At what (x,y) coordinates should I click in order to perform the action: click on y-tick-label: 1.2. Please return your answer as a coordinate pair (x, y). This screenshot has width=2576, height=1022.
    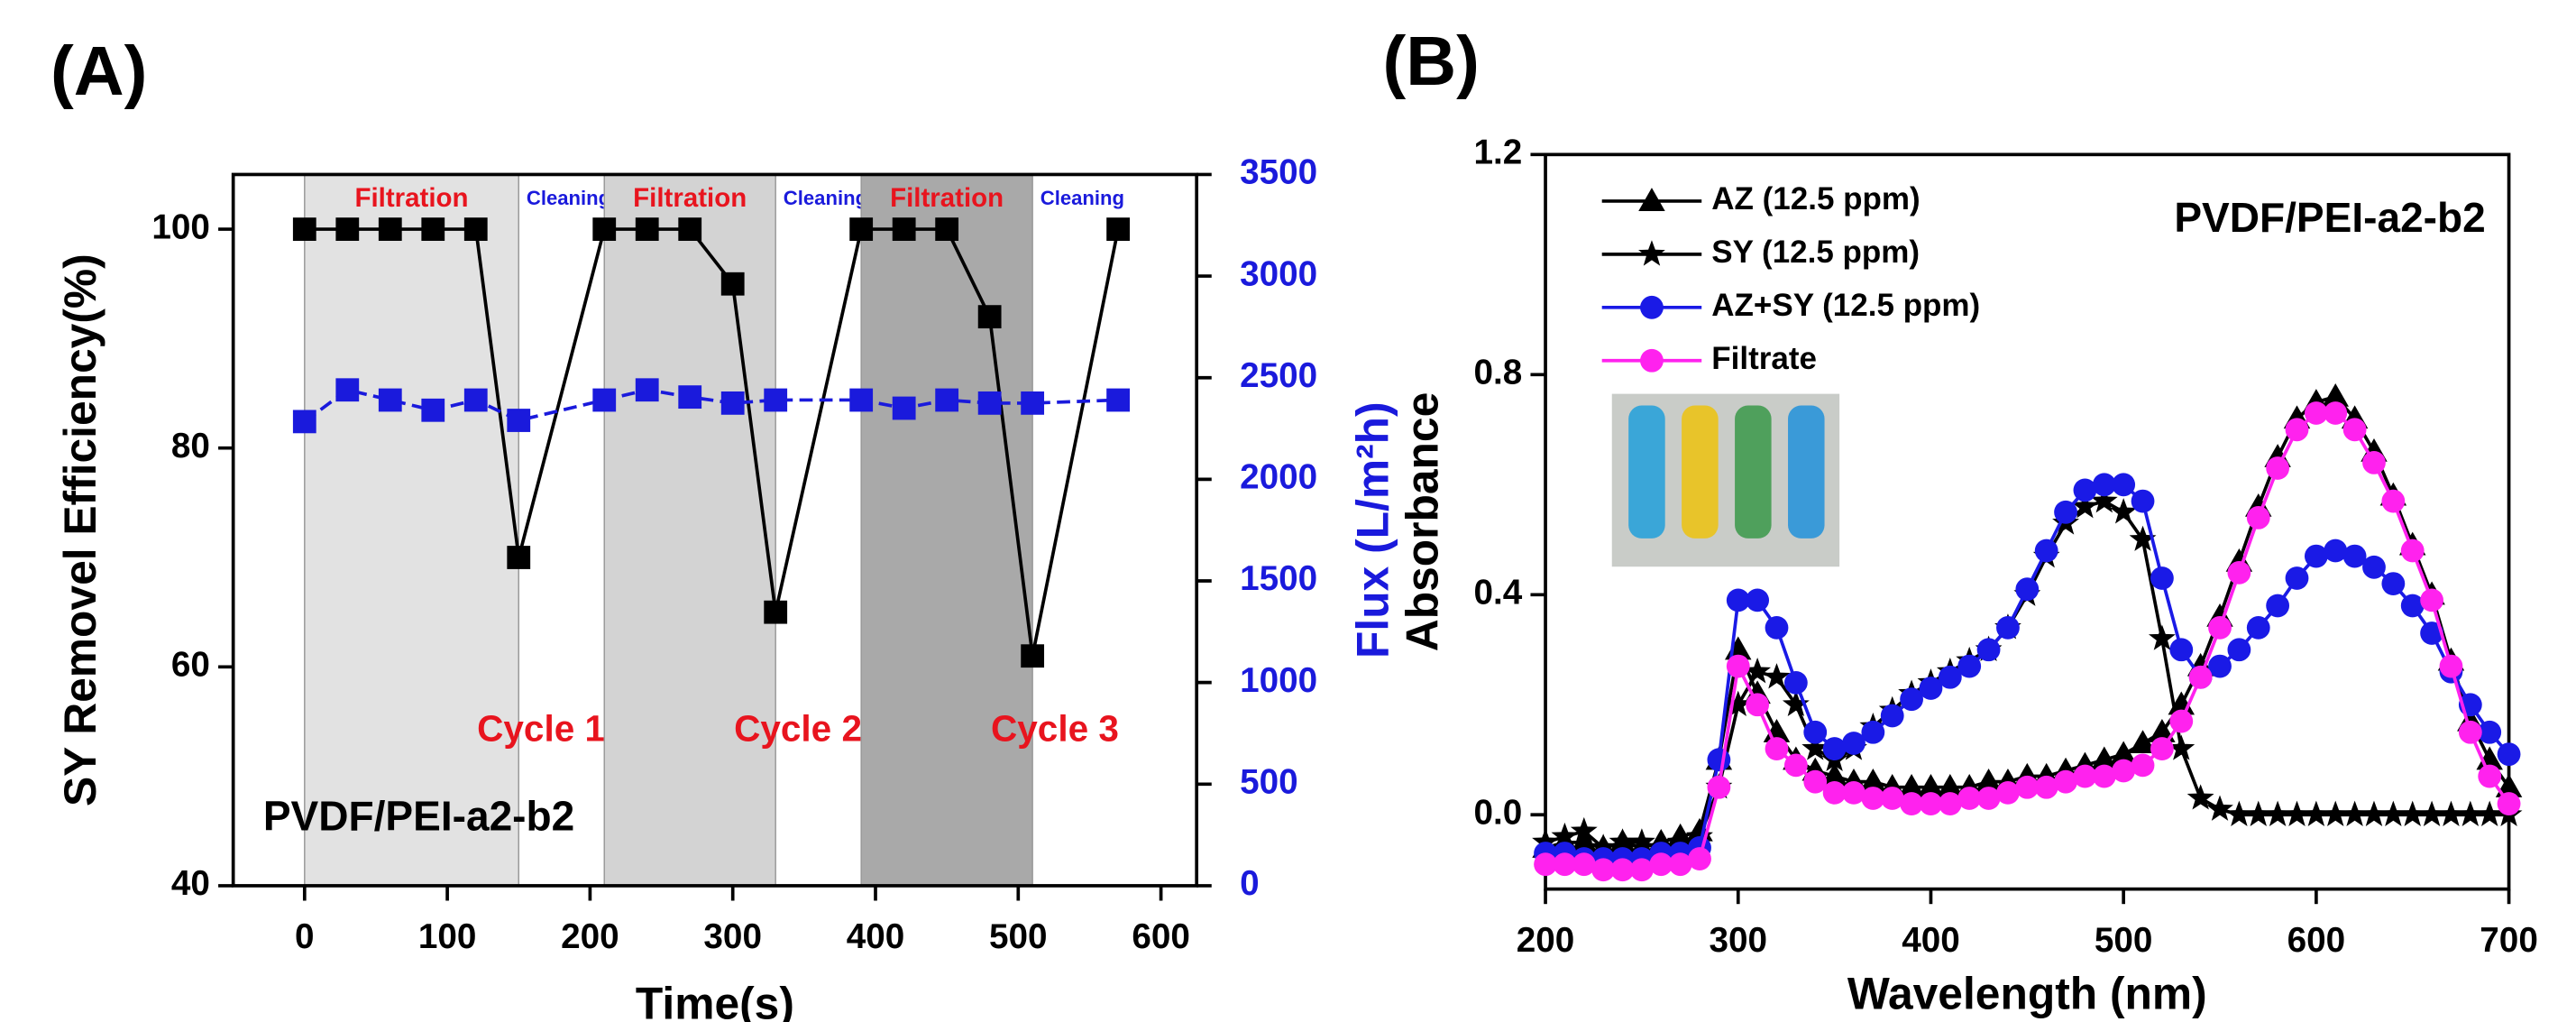
    Looking at the image, I should click on (1497, 153).